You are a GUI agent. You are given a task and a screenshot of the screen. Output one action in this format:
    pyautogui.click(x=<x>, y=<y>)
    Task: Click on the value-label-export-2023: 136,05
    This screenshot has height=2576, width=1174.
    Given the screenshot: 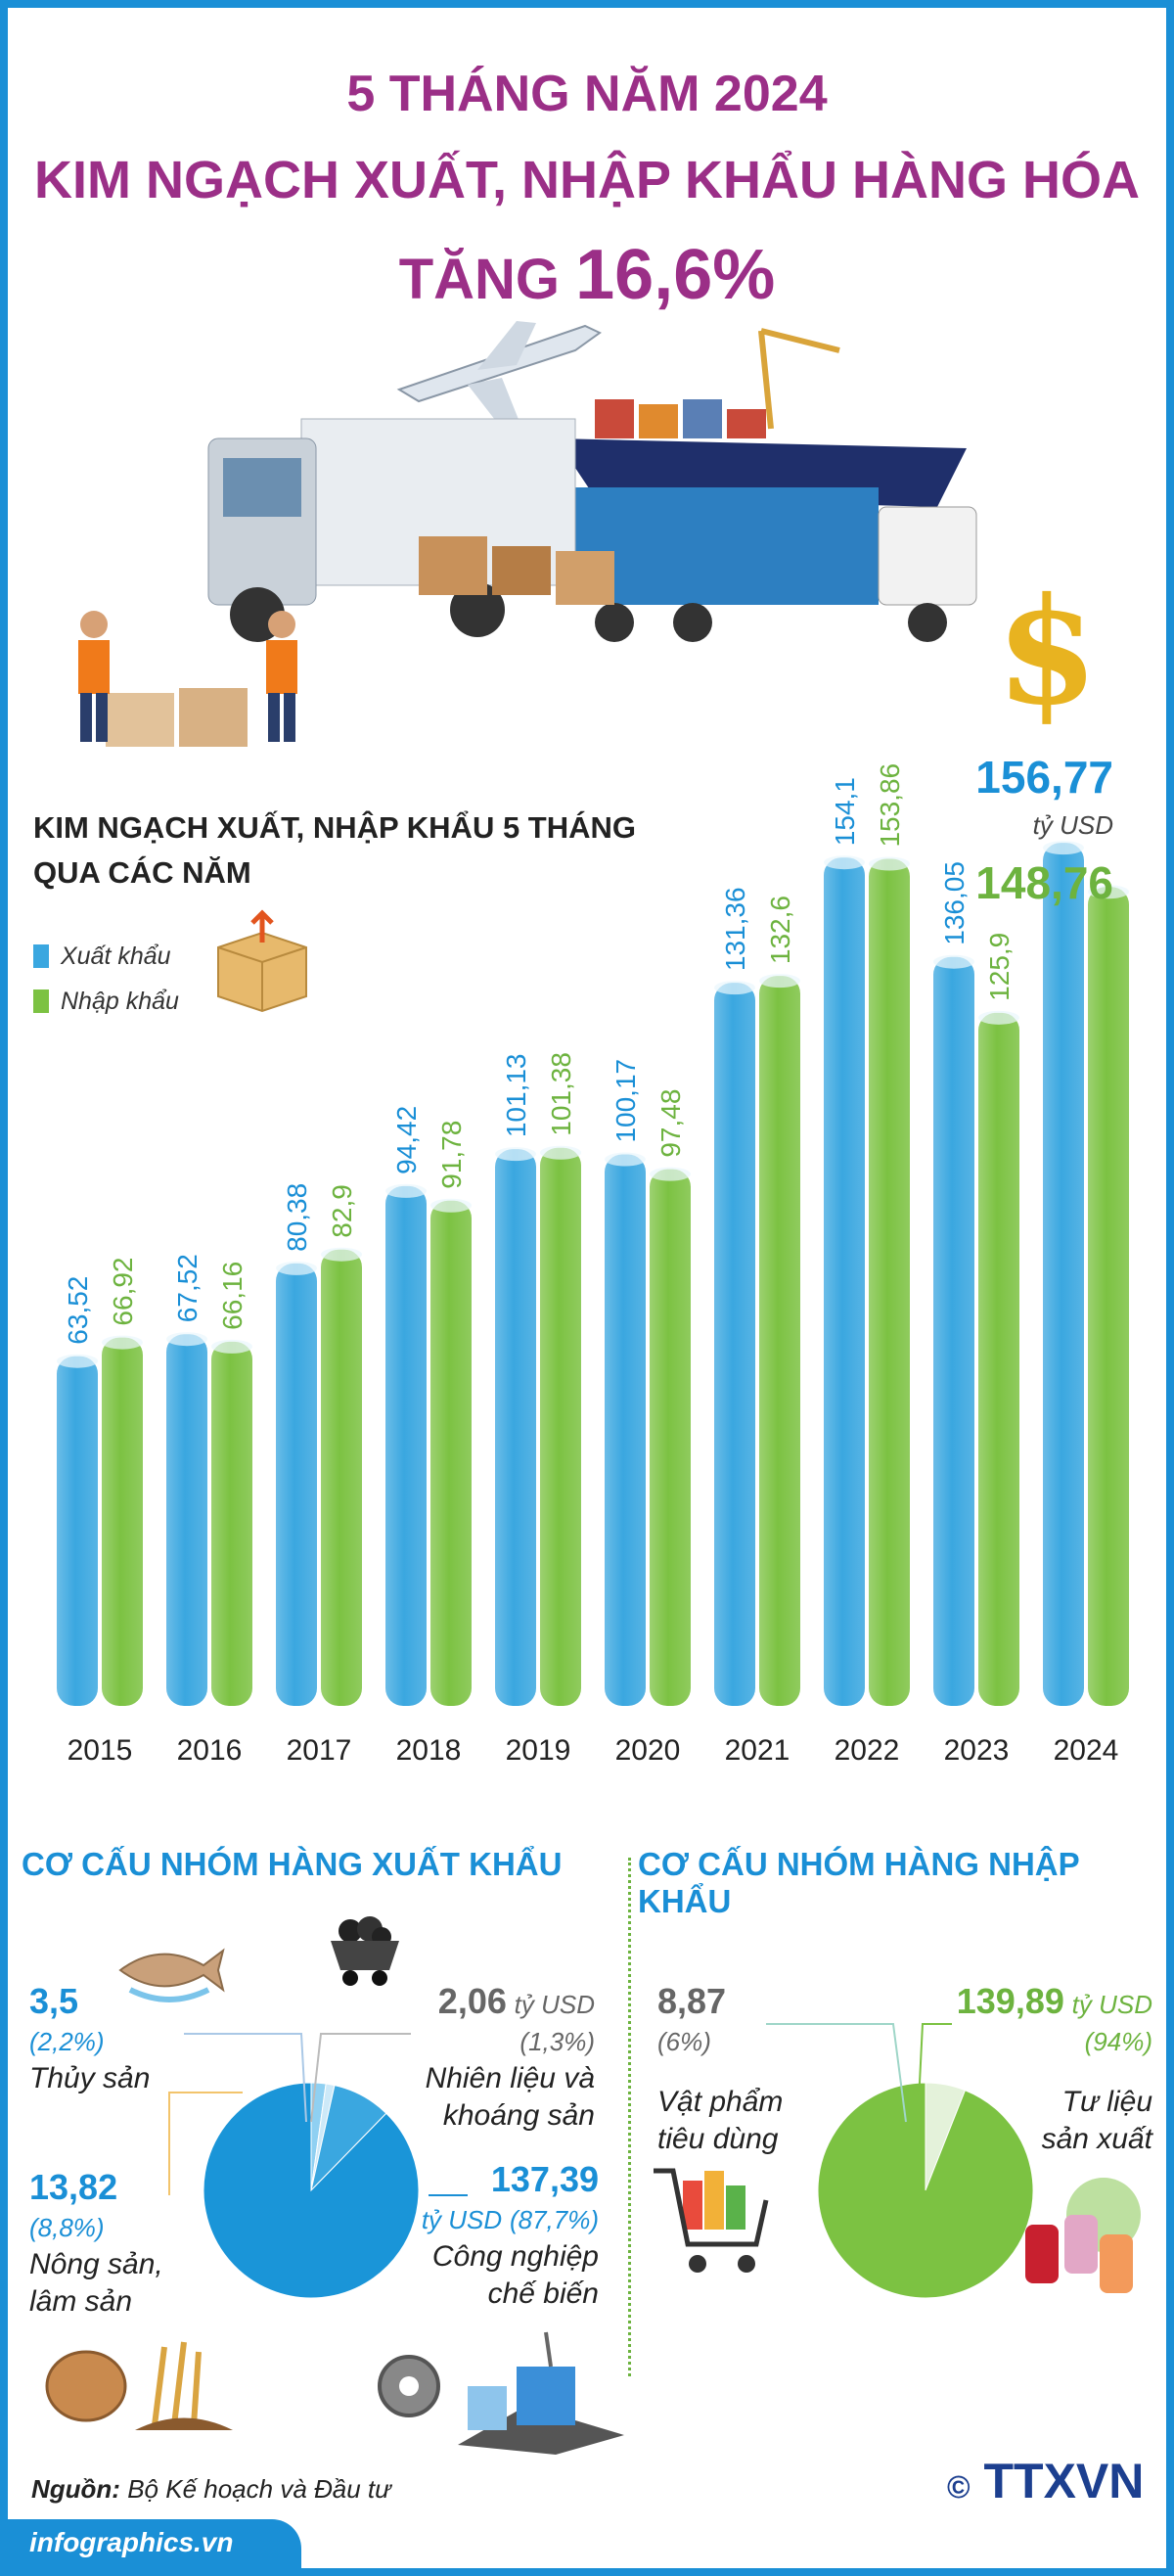 What is the action you would take?
    pyautogui.click(x=954, y=903)
    